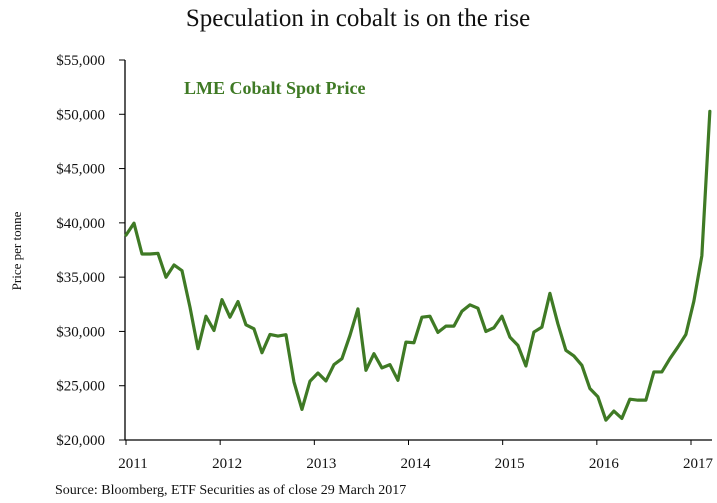  What do you see at coordinates (132, 464) in the screenshot?
I see `x-tick-label: 2011` at bounding box center [132, 464].